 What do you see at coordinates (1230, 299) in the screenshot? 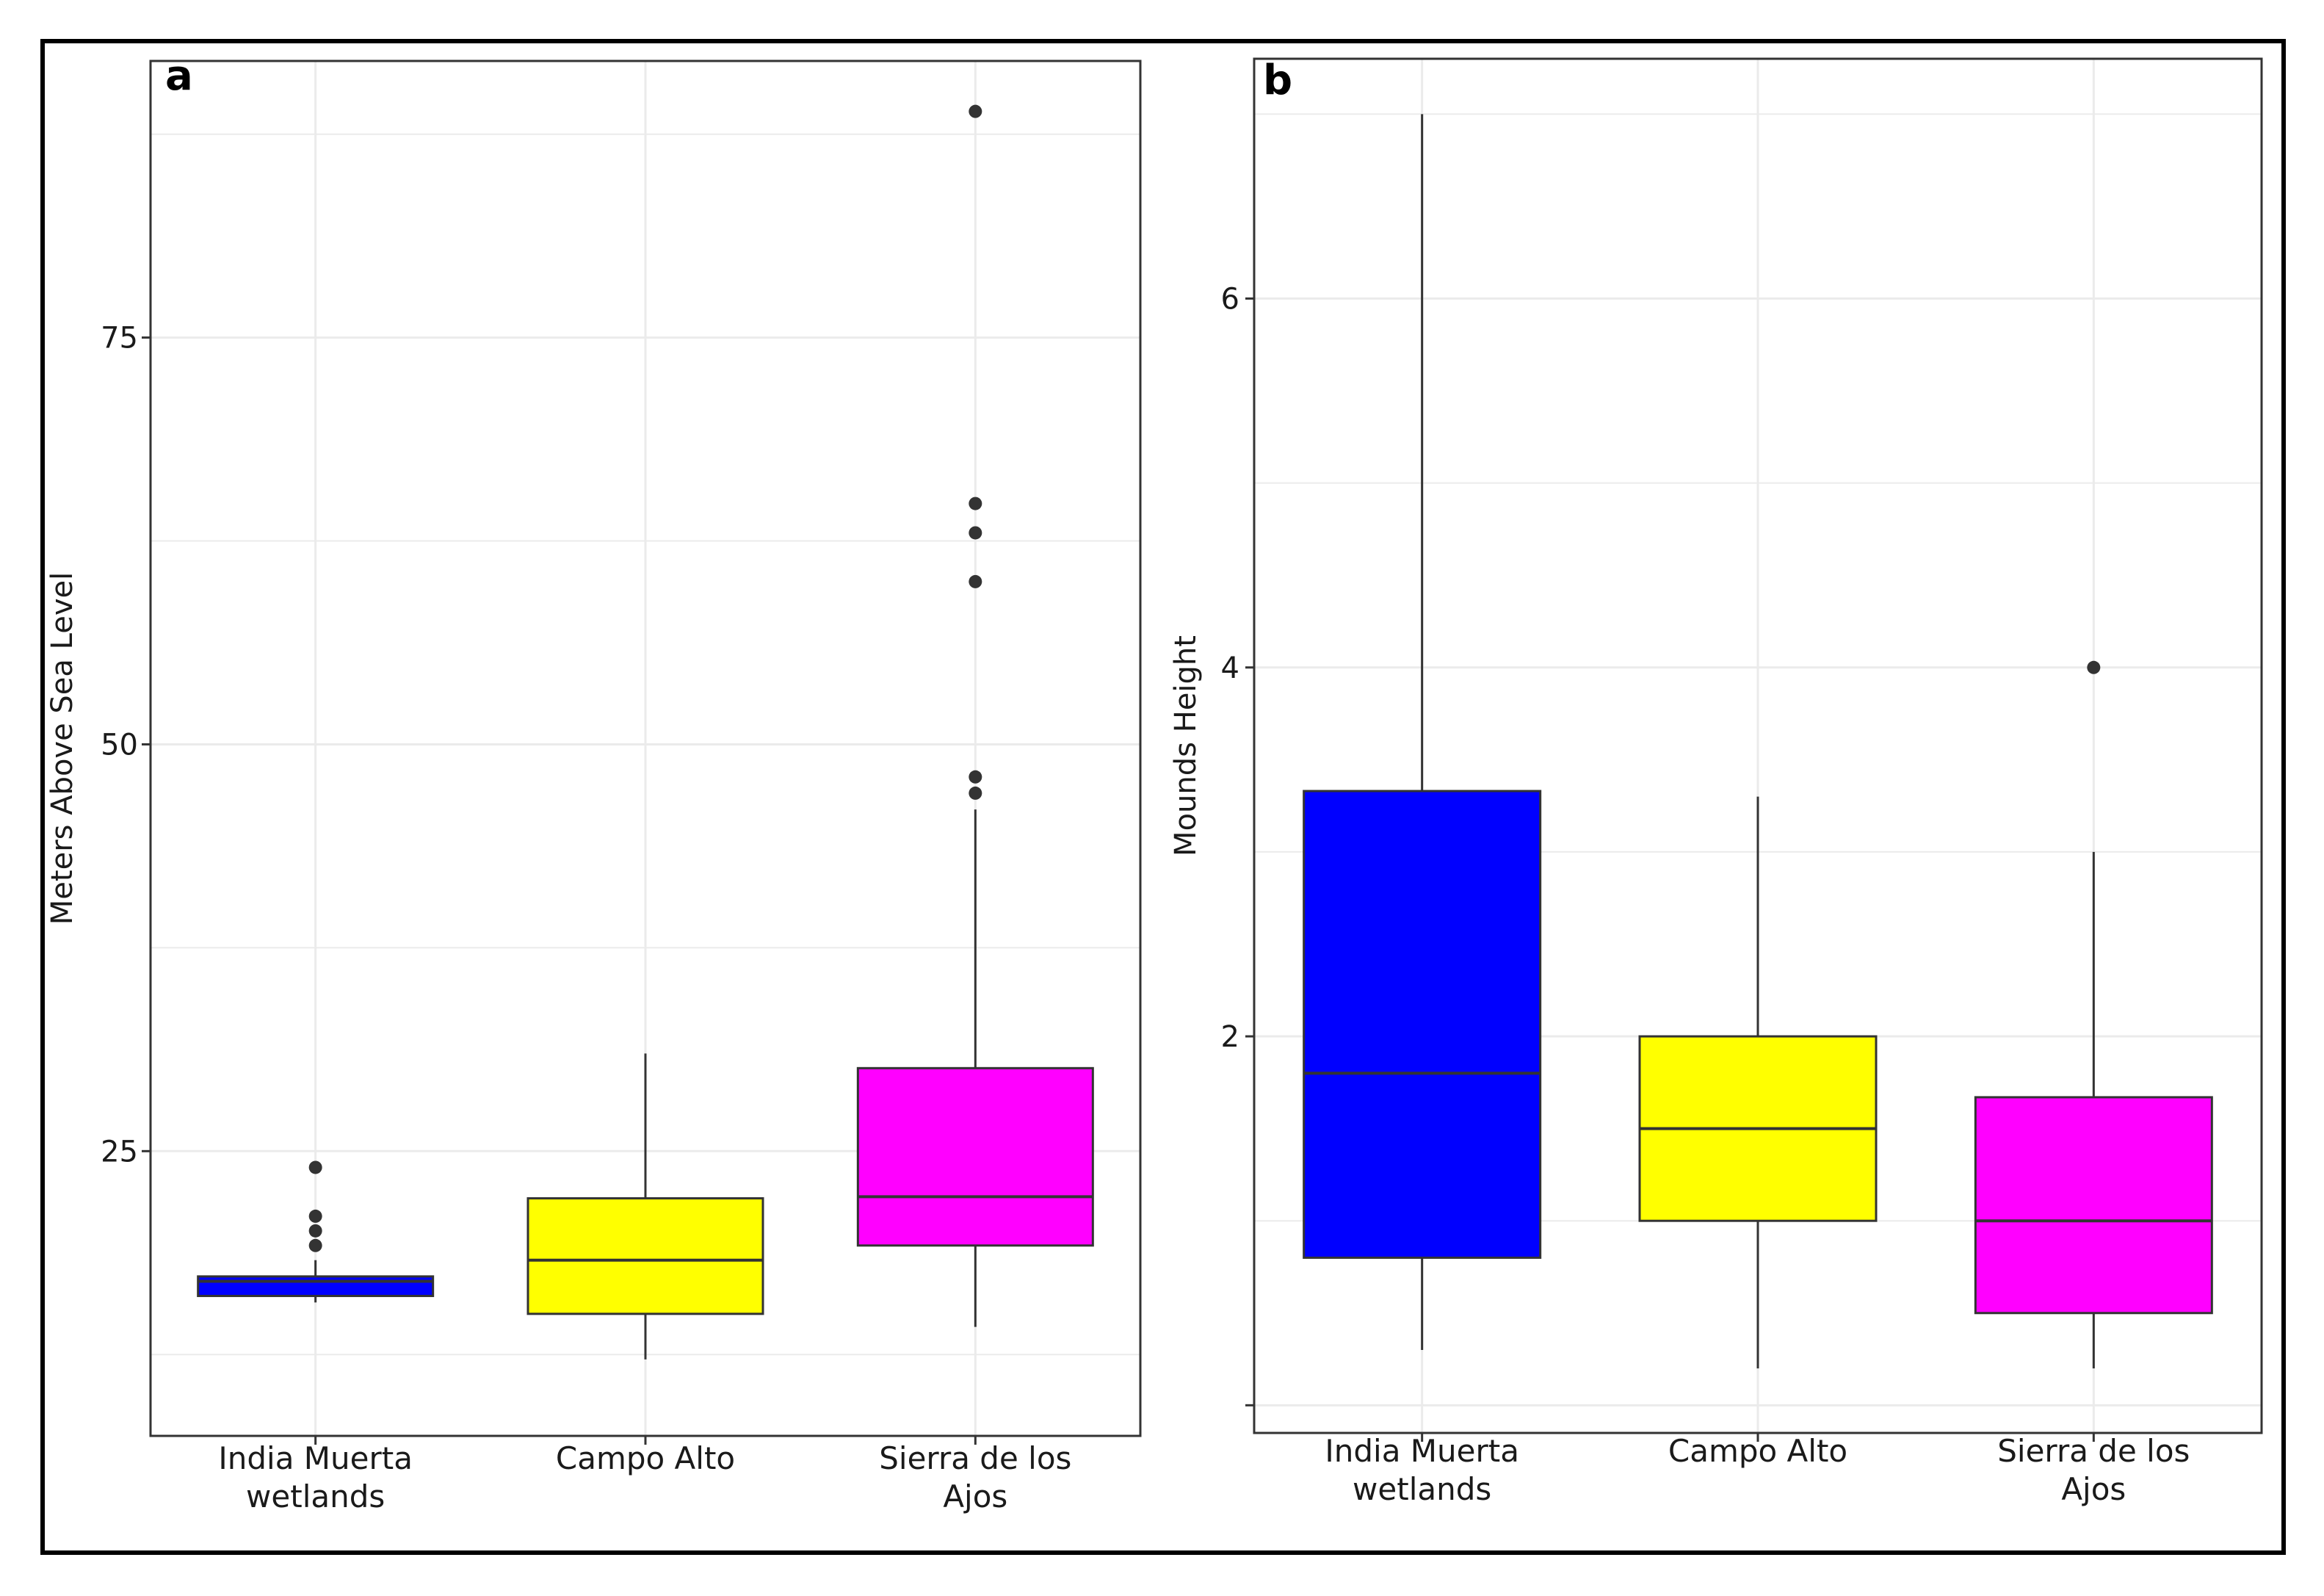
I see `y-tick-label: 6` at bounding box center [1230, 299].